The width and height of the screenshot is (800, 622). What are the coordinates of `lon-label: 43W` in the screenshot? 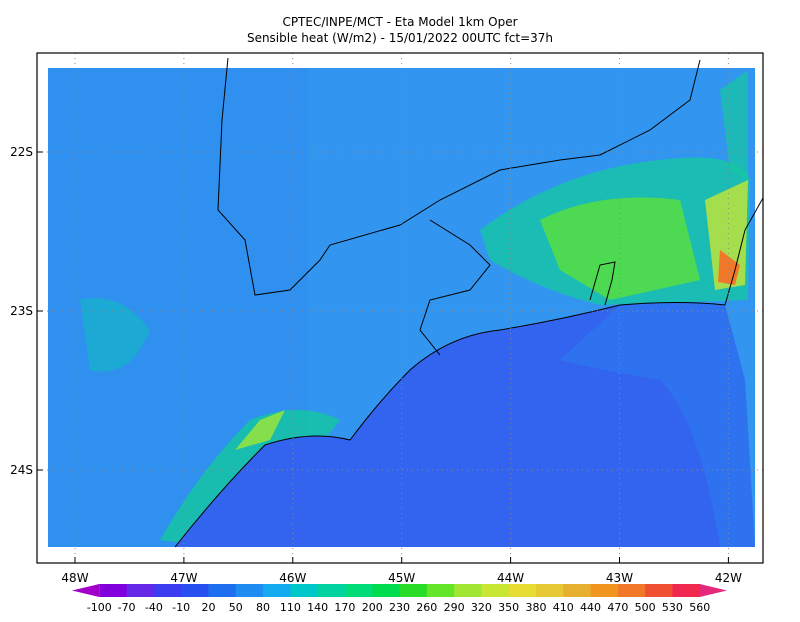 It's located at (619, 578).